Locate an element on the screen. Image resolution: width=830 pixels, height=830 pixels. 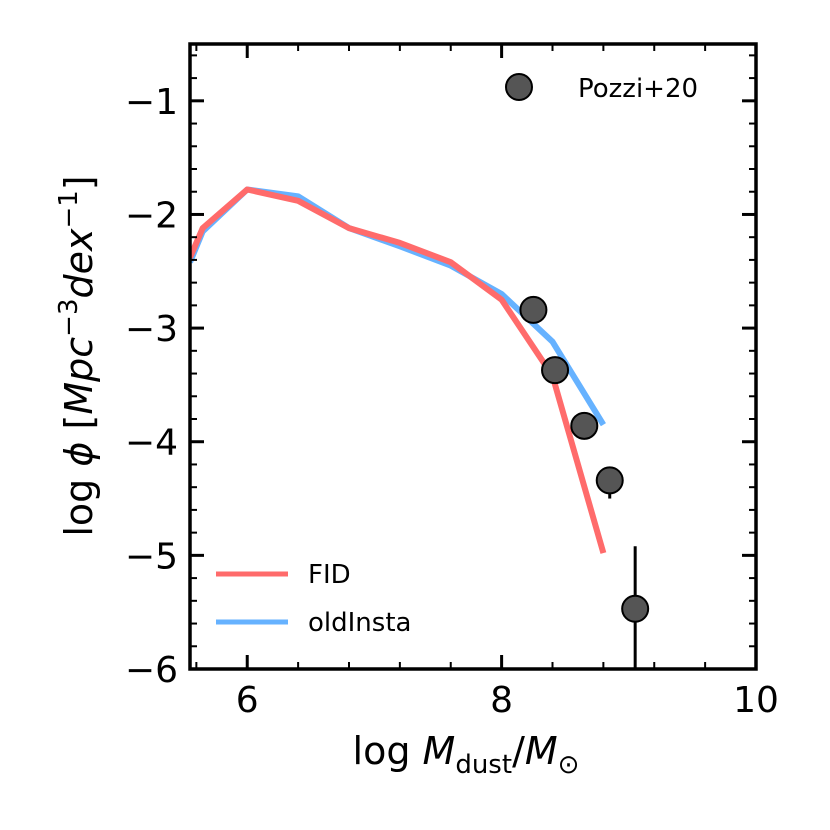
y-tick-label: −2 is located at coordinates (151, 215).